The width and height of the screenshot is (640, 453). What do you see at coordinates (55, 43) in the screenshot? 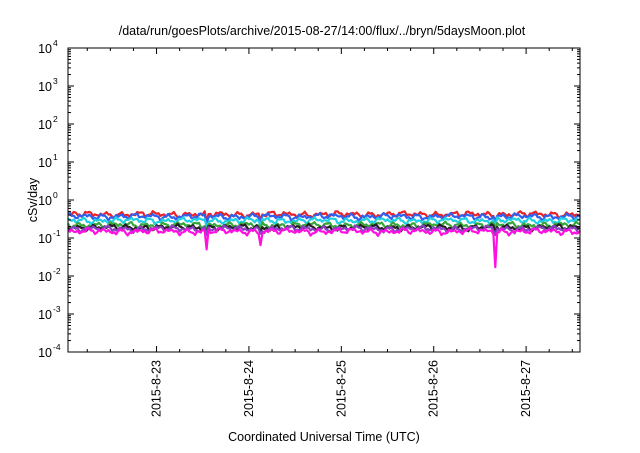
I see `y-tick-exponent: 4` at bounding box center [55, 43].